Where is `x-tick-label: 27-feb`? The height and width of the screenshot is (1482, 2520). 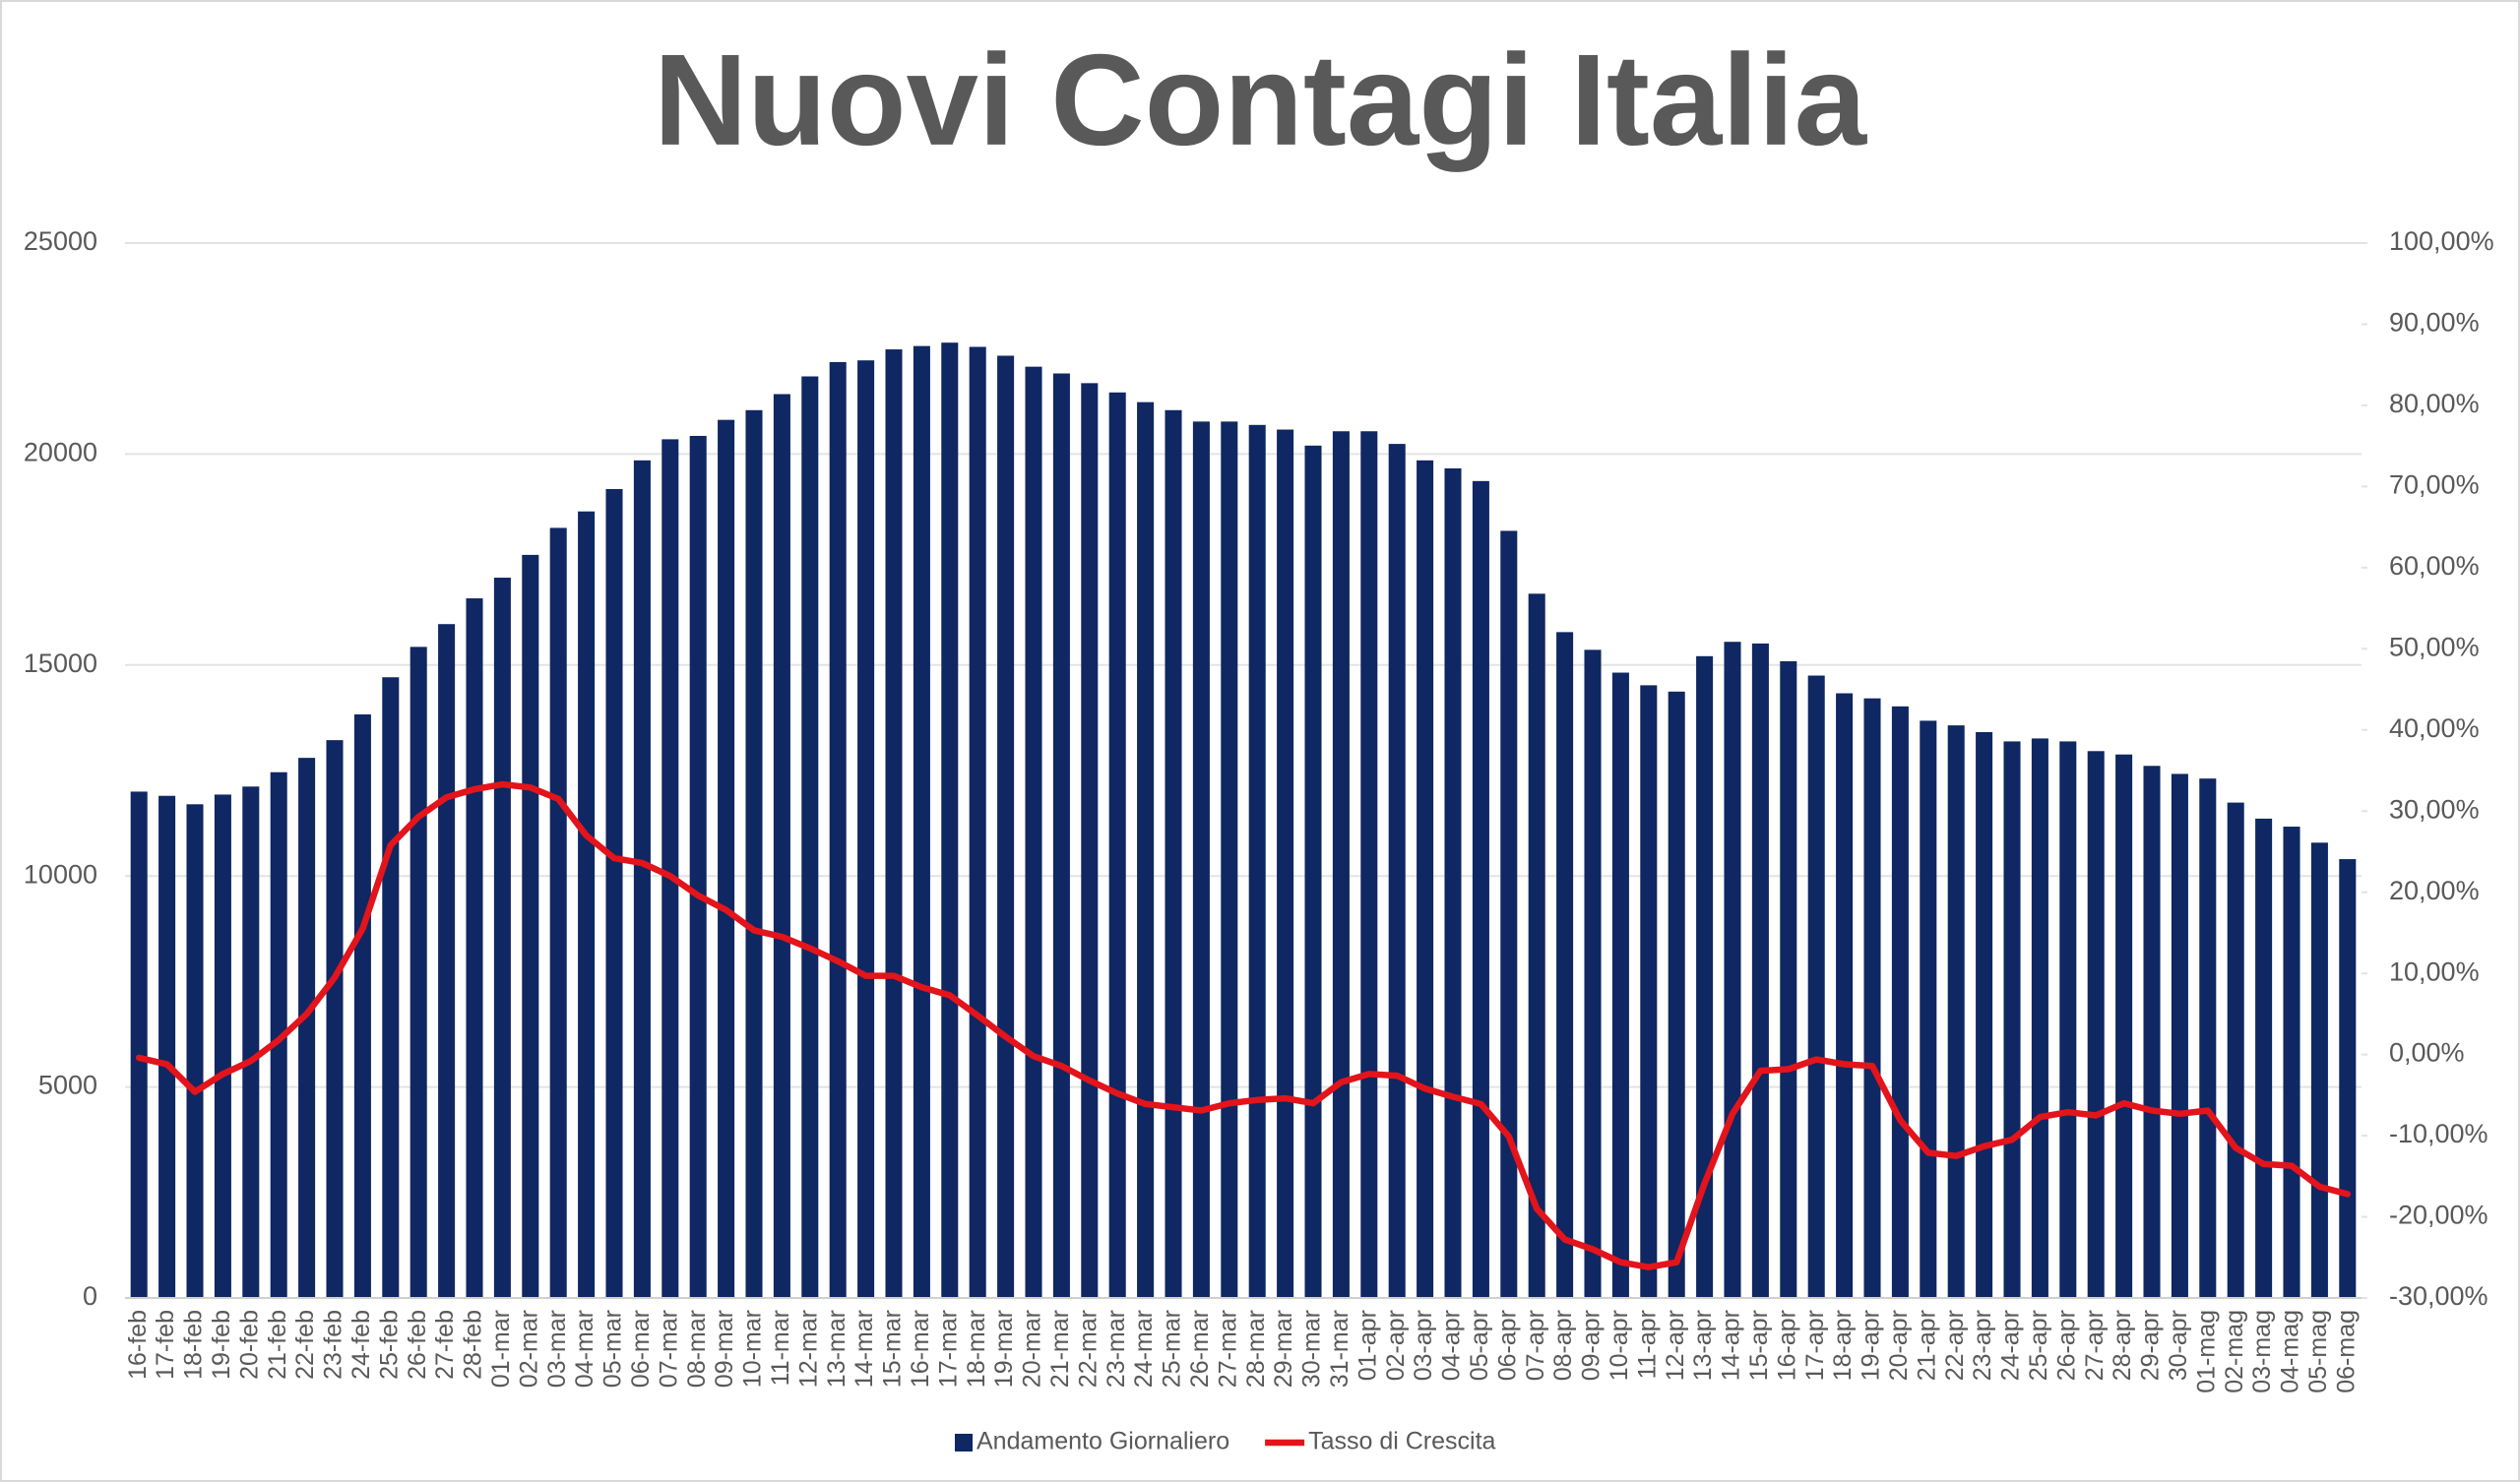
x-tick-label: 27-feb is located at coordinates (445, 1345).